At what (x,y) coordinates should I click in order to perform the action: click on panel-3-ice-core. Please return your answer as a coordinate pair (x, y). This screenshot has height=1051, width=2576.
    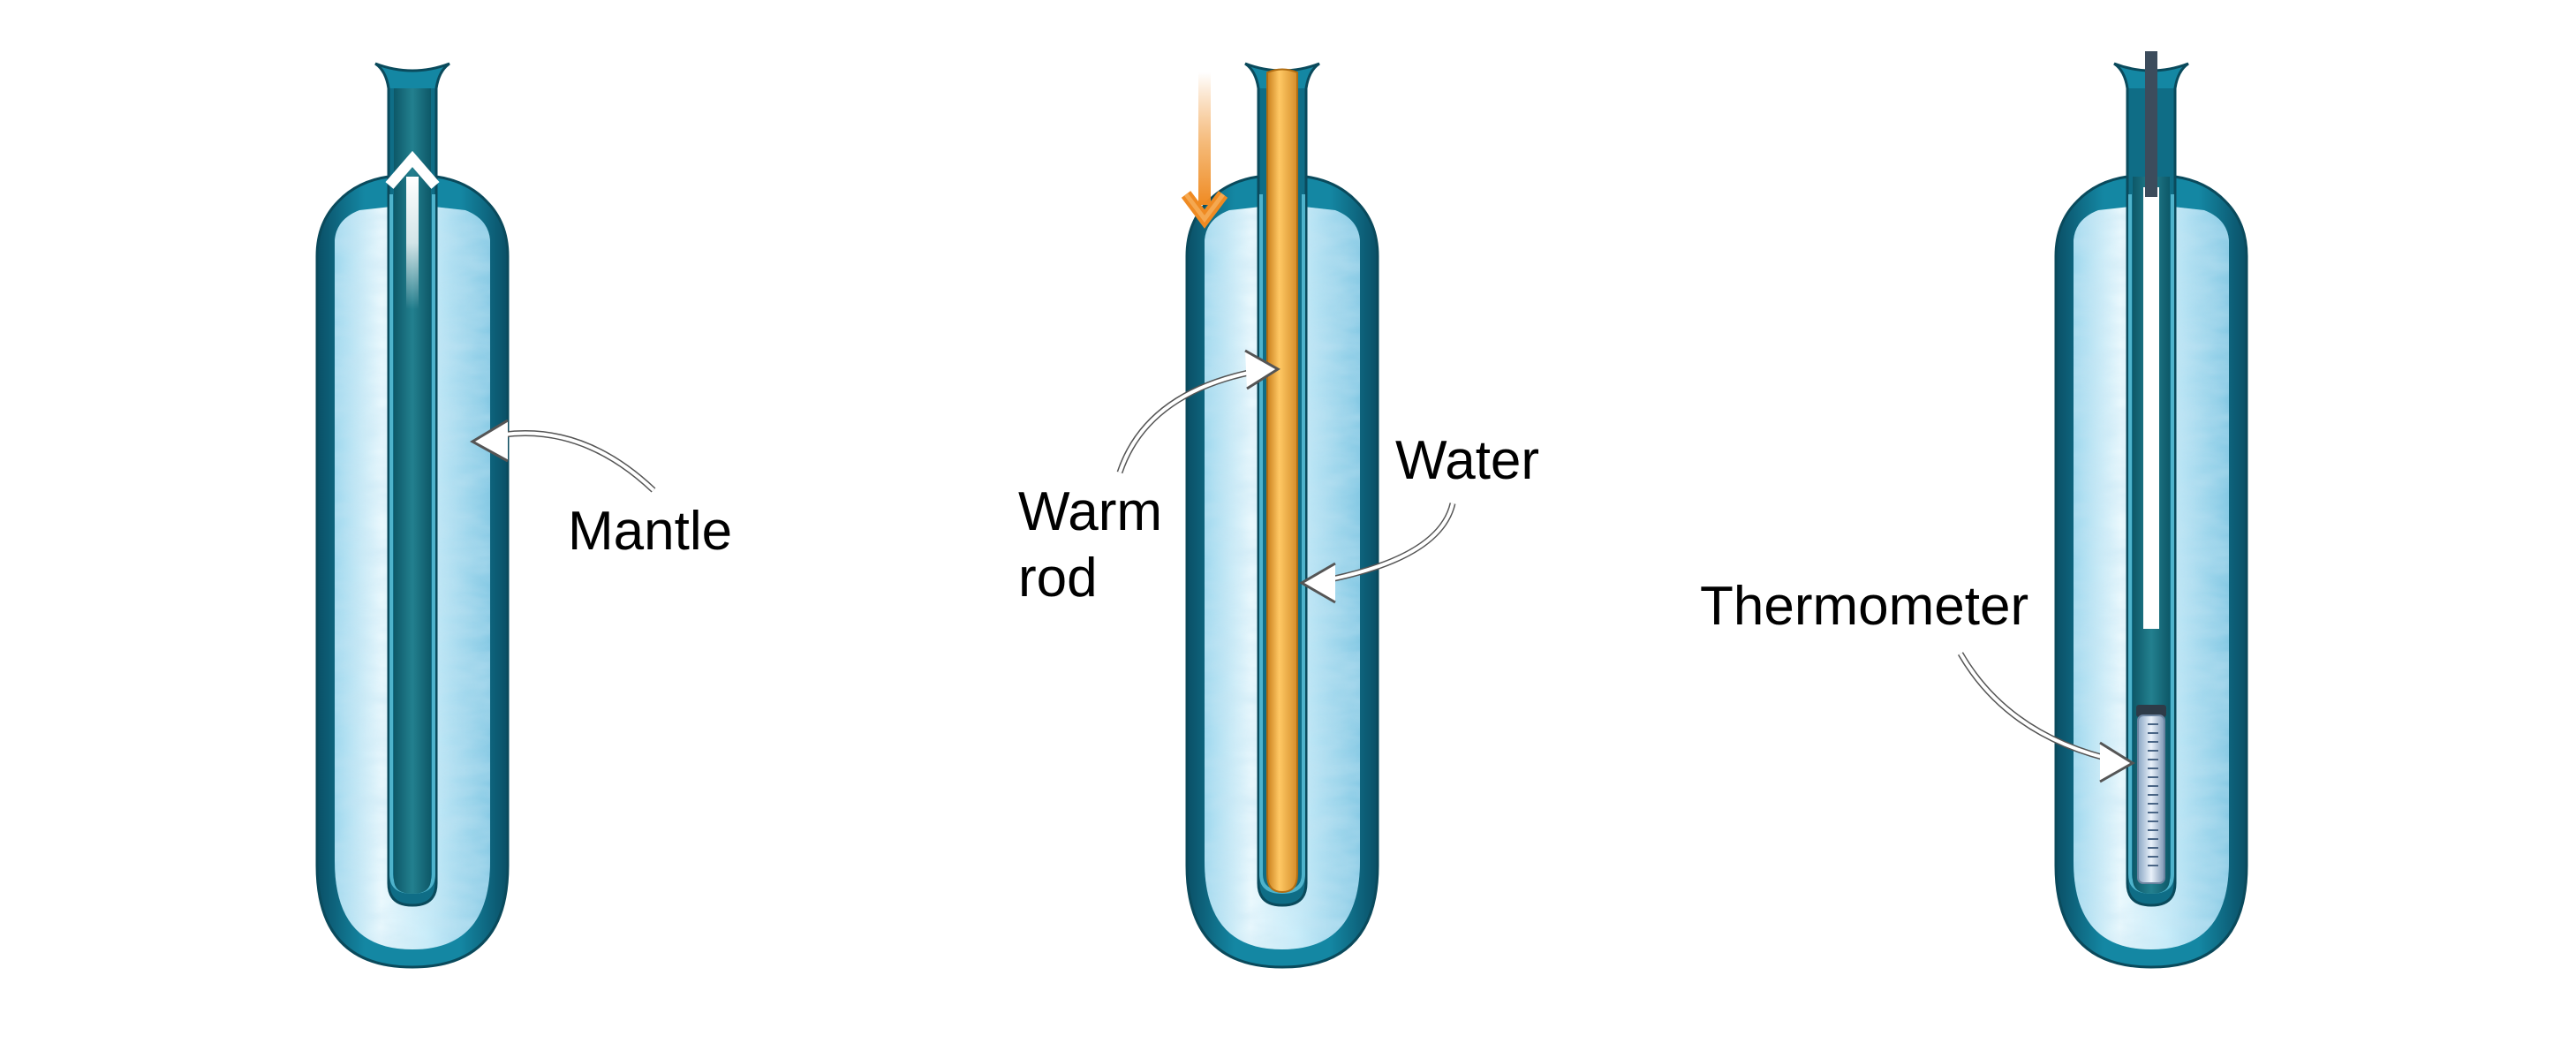
    Looking at the image, I should click on (2151, 509).